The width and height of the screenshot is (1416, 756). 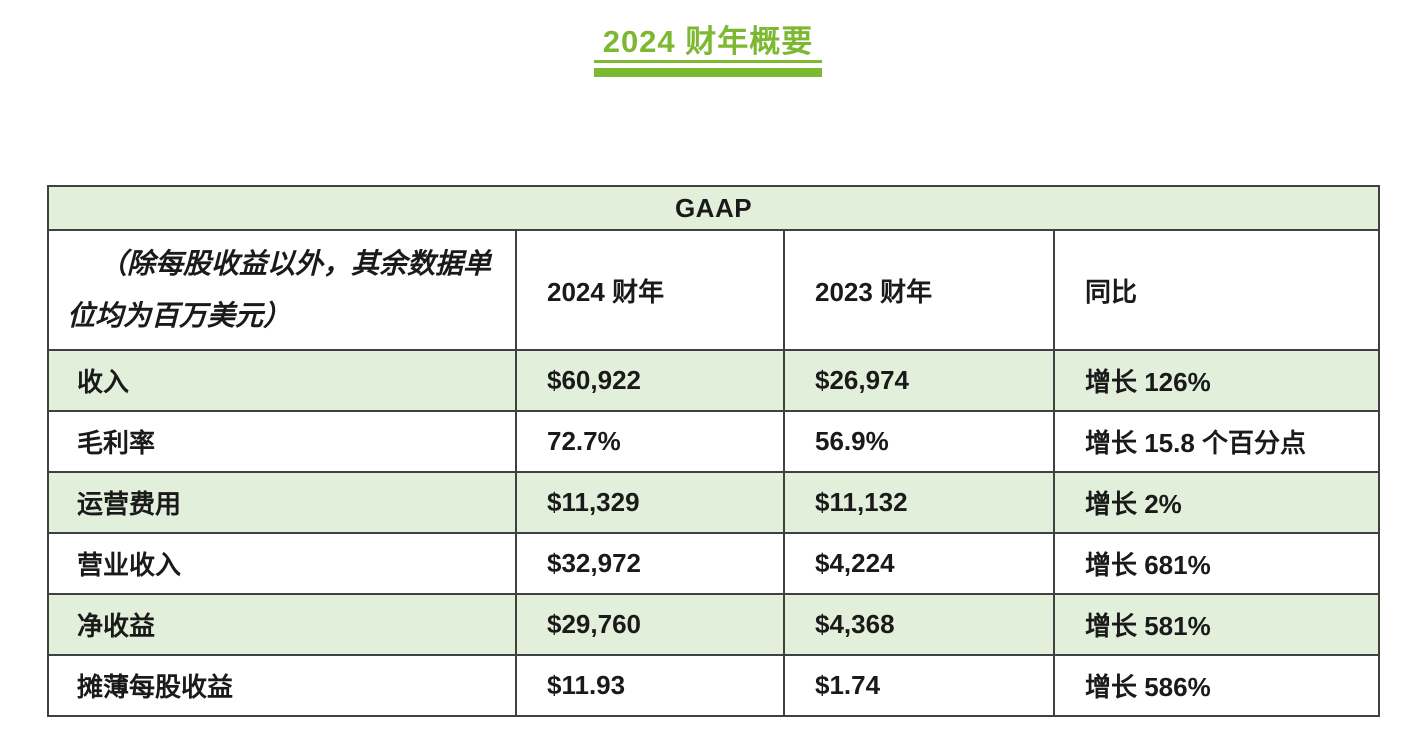 I want to click on cell-fy2023: $11,132, so click(x=919, y=502).